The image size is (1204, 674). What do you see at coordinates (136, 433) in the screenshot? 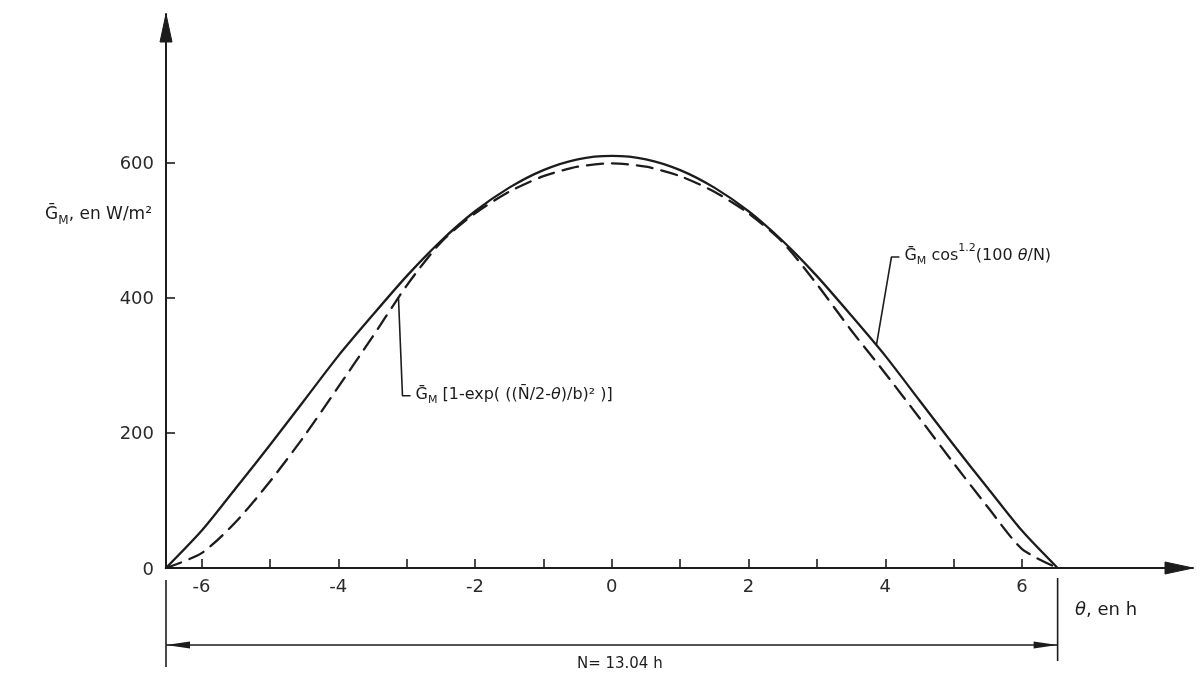
I see `y-tick-label: 200` at bounding box center [136, 433].